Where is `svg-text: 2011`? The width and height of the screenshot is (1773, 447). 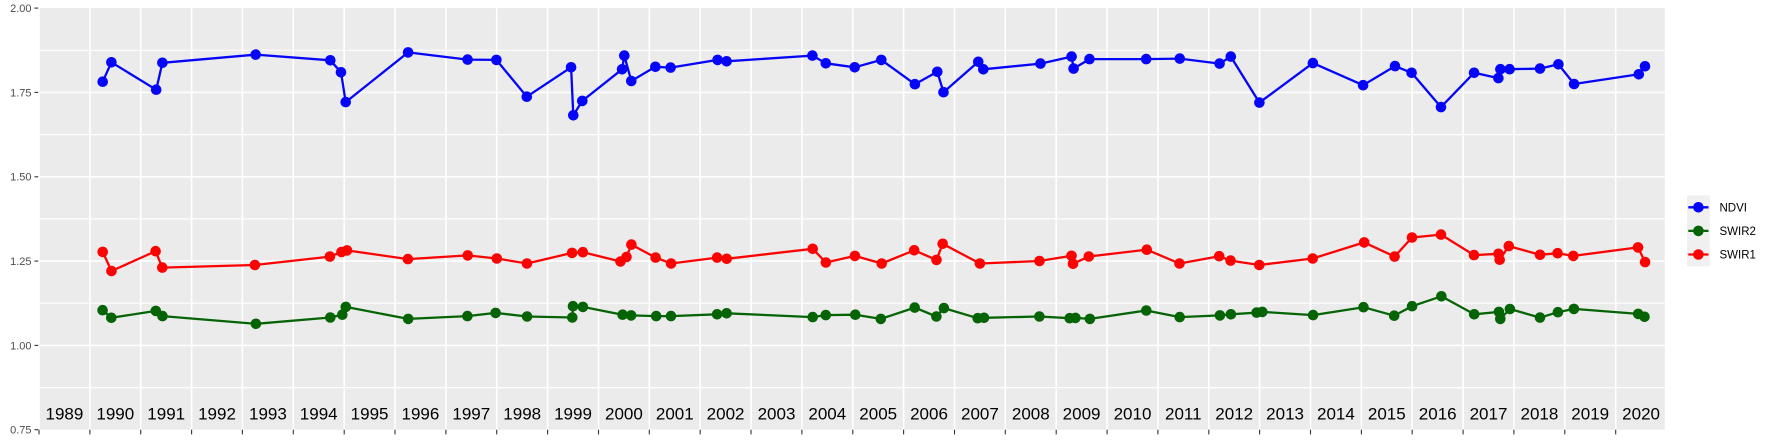 svg-text: 2011 is located at coordinates (1183, 414).